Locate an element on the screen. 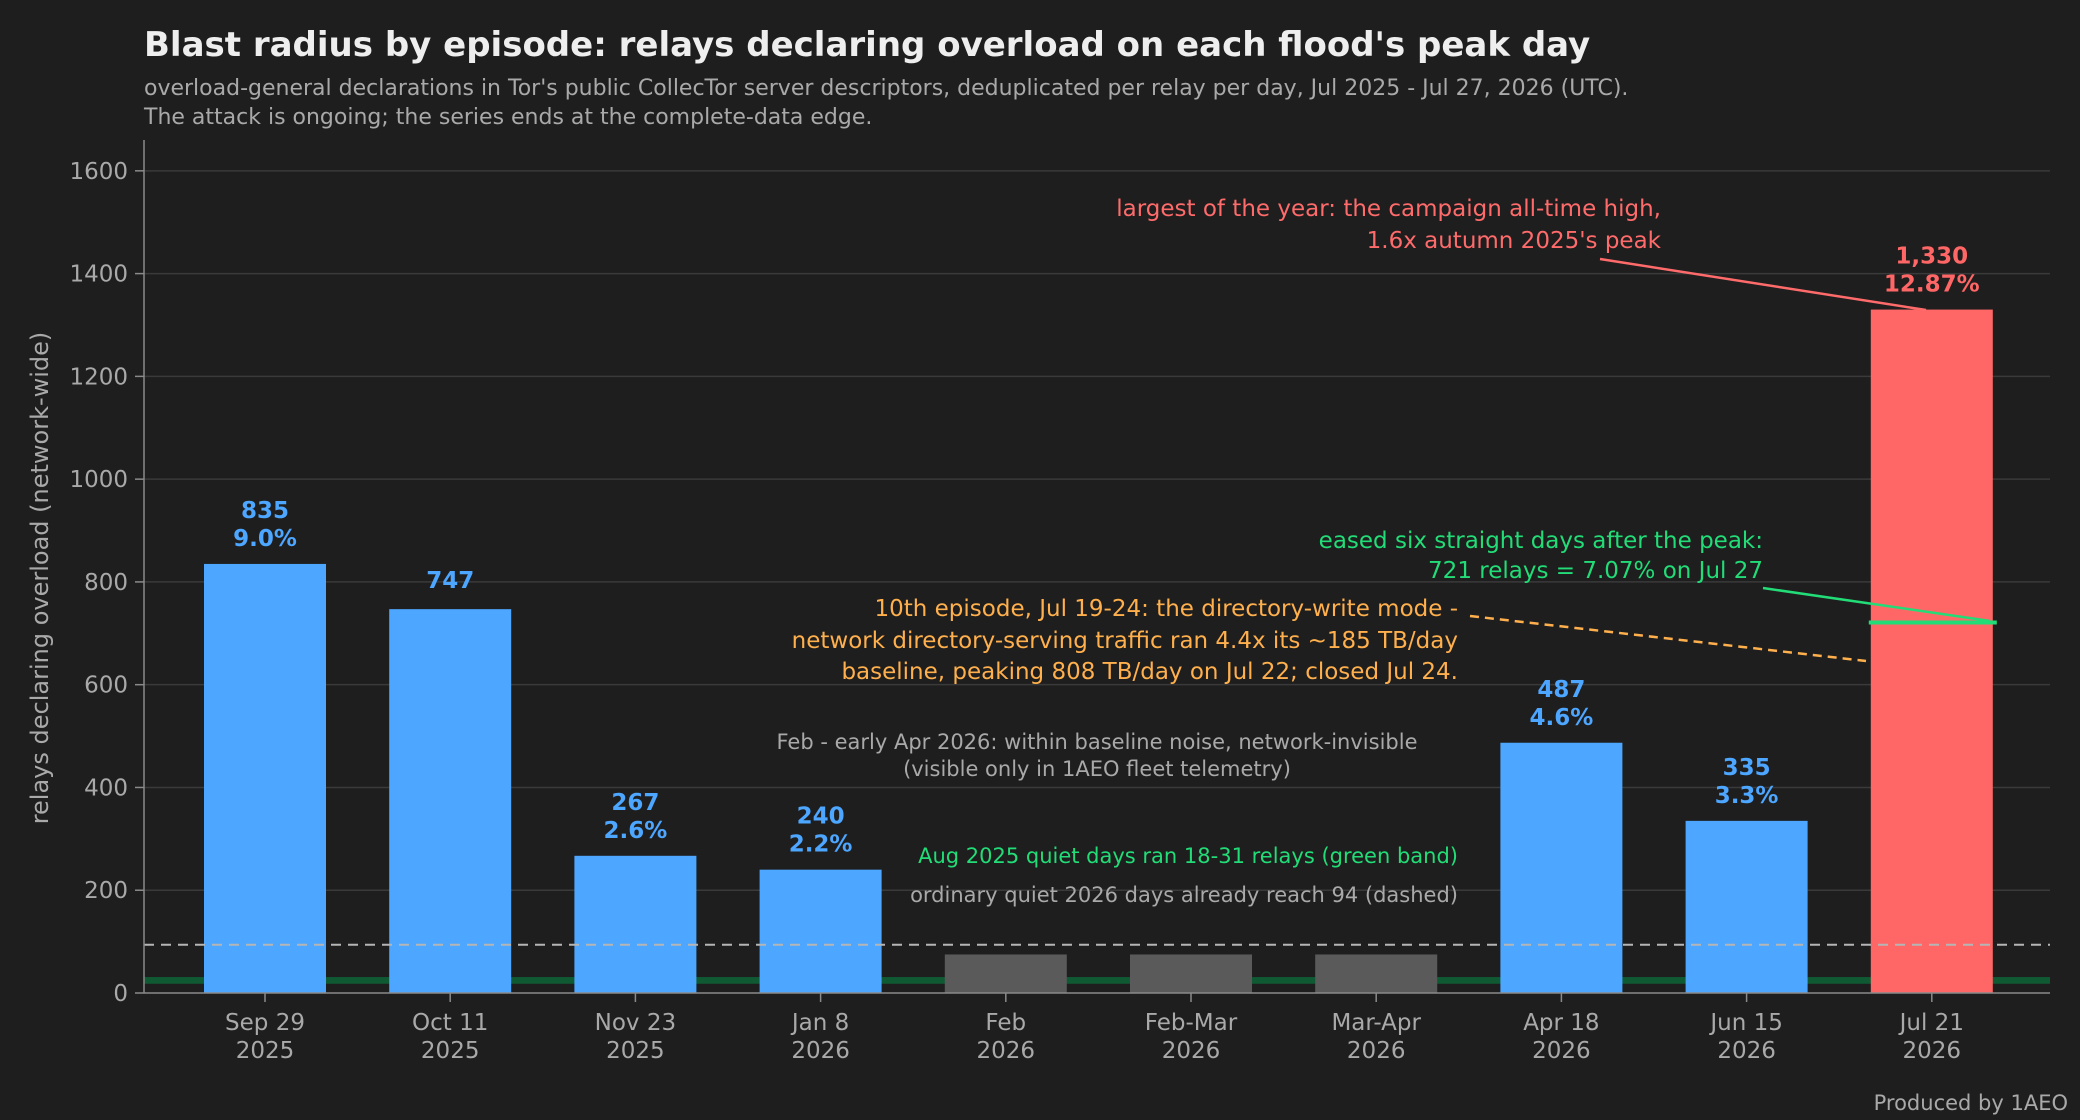 The height and width of the screenshot is (1120, 2080). y-tick-label-1600: 1600 is located at coordinates (98, 172).